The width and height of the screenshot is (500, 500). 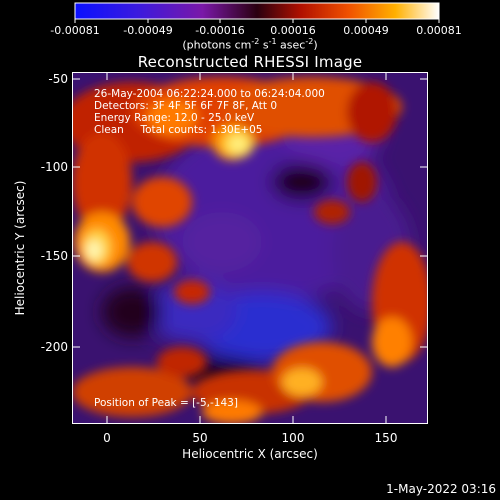 I want to click on detectors-label: Detectors: 3F 4F 5F 6F 7F 8F, Att 0, so click(x=186, y=106).